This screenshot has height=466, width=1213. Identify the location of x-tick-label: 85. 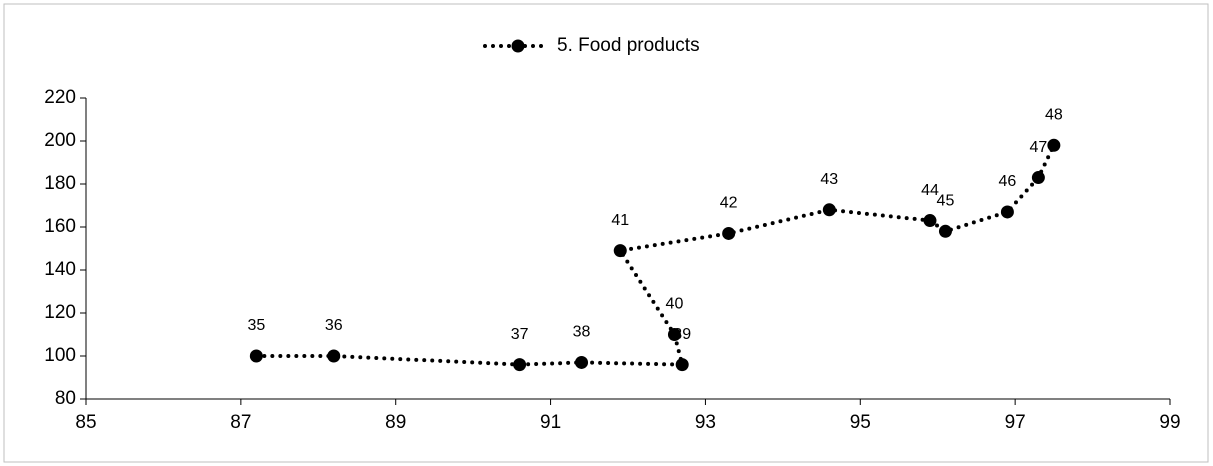
(85, 422).